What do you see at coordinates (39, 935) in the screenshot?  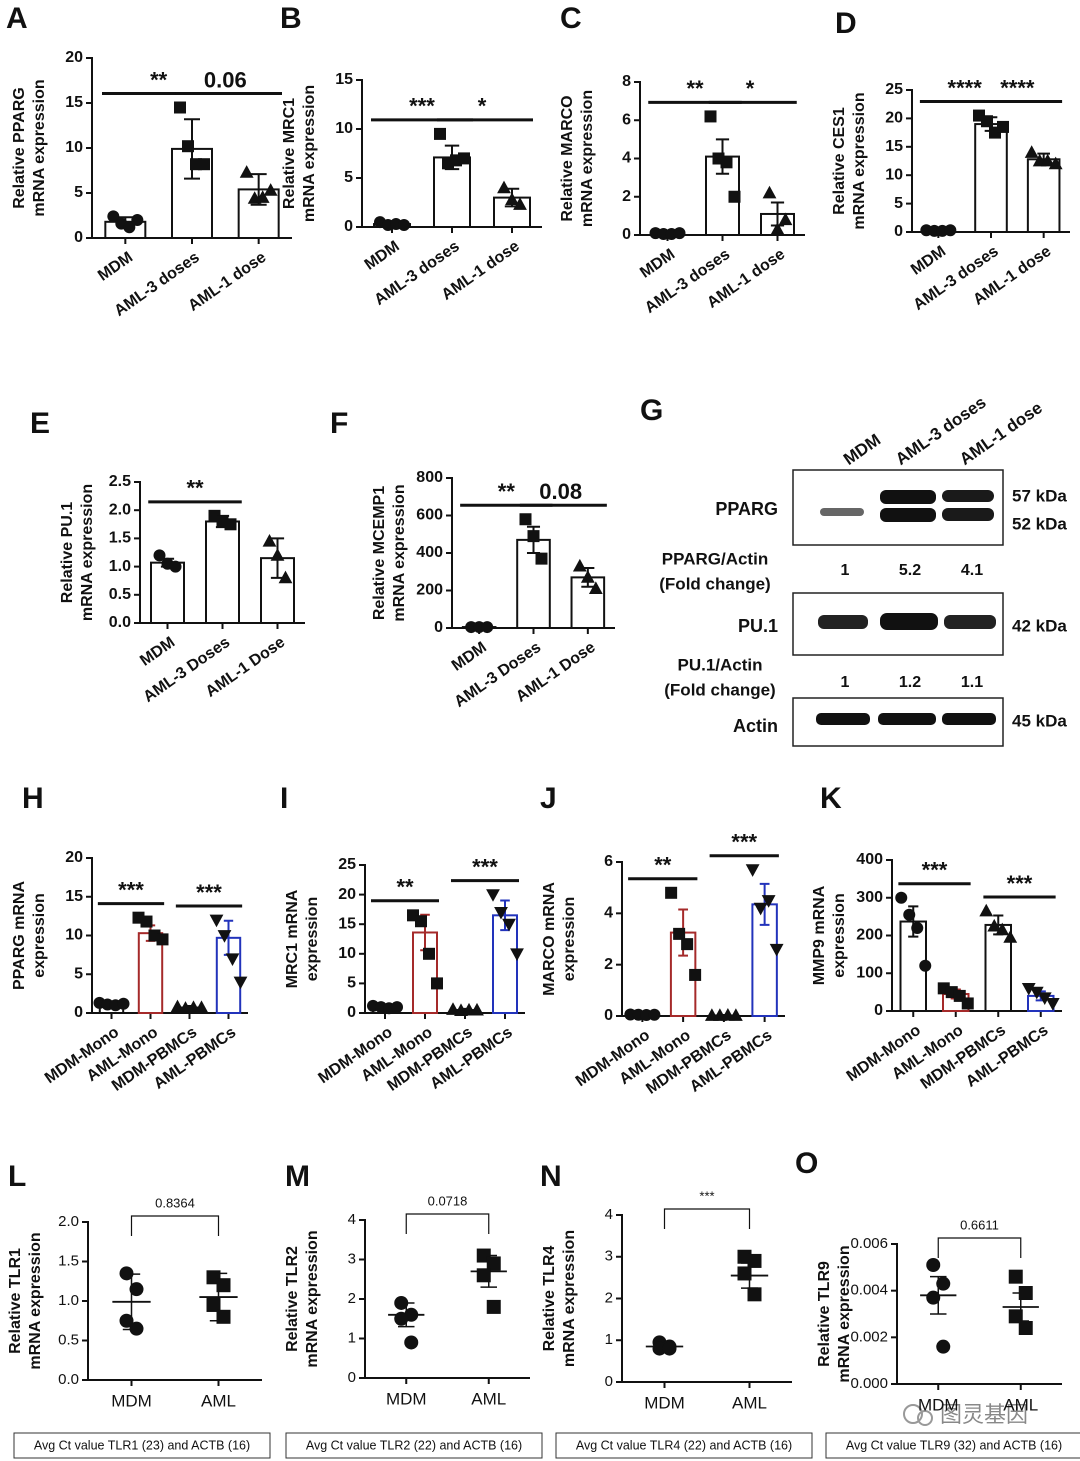 I see `y-axis-label: expression` at bounding box center [39, 935].